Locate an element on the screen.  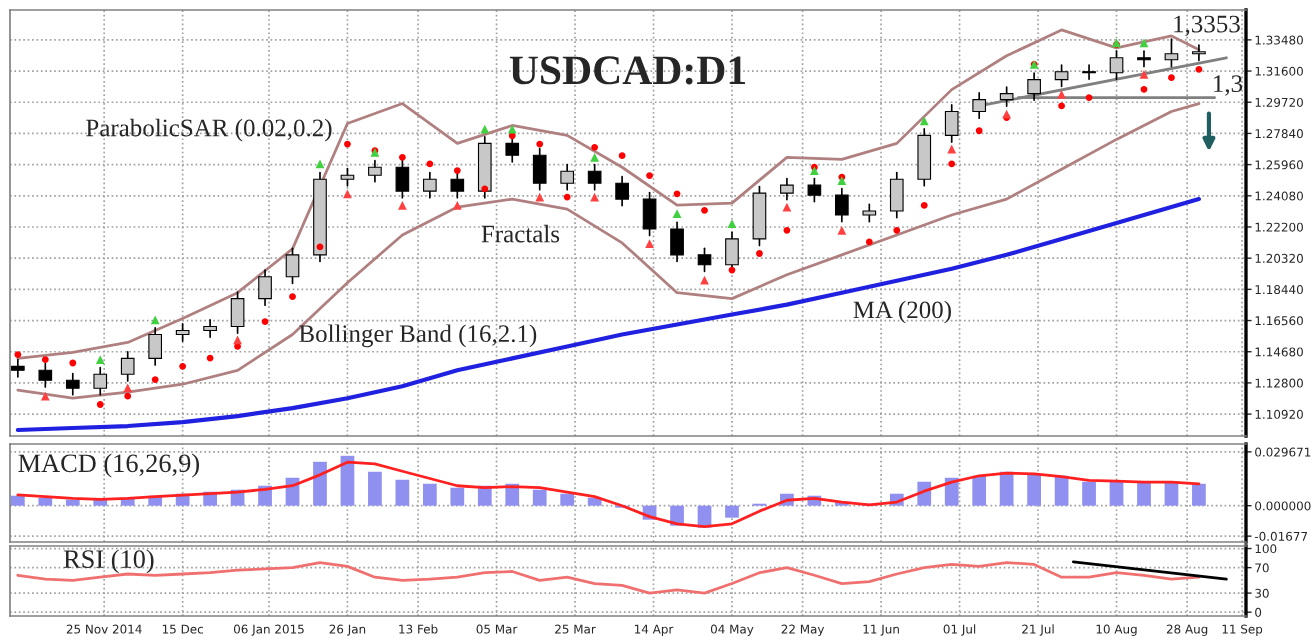
chart-title: MACD (16,26,9) is located at coordinates (108, 465).